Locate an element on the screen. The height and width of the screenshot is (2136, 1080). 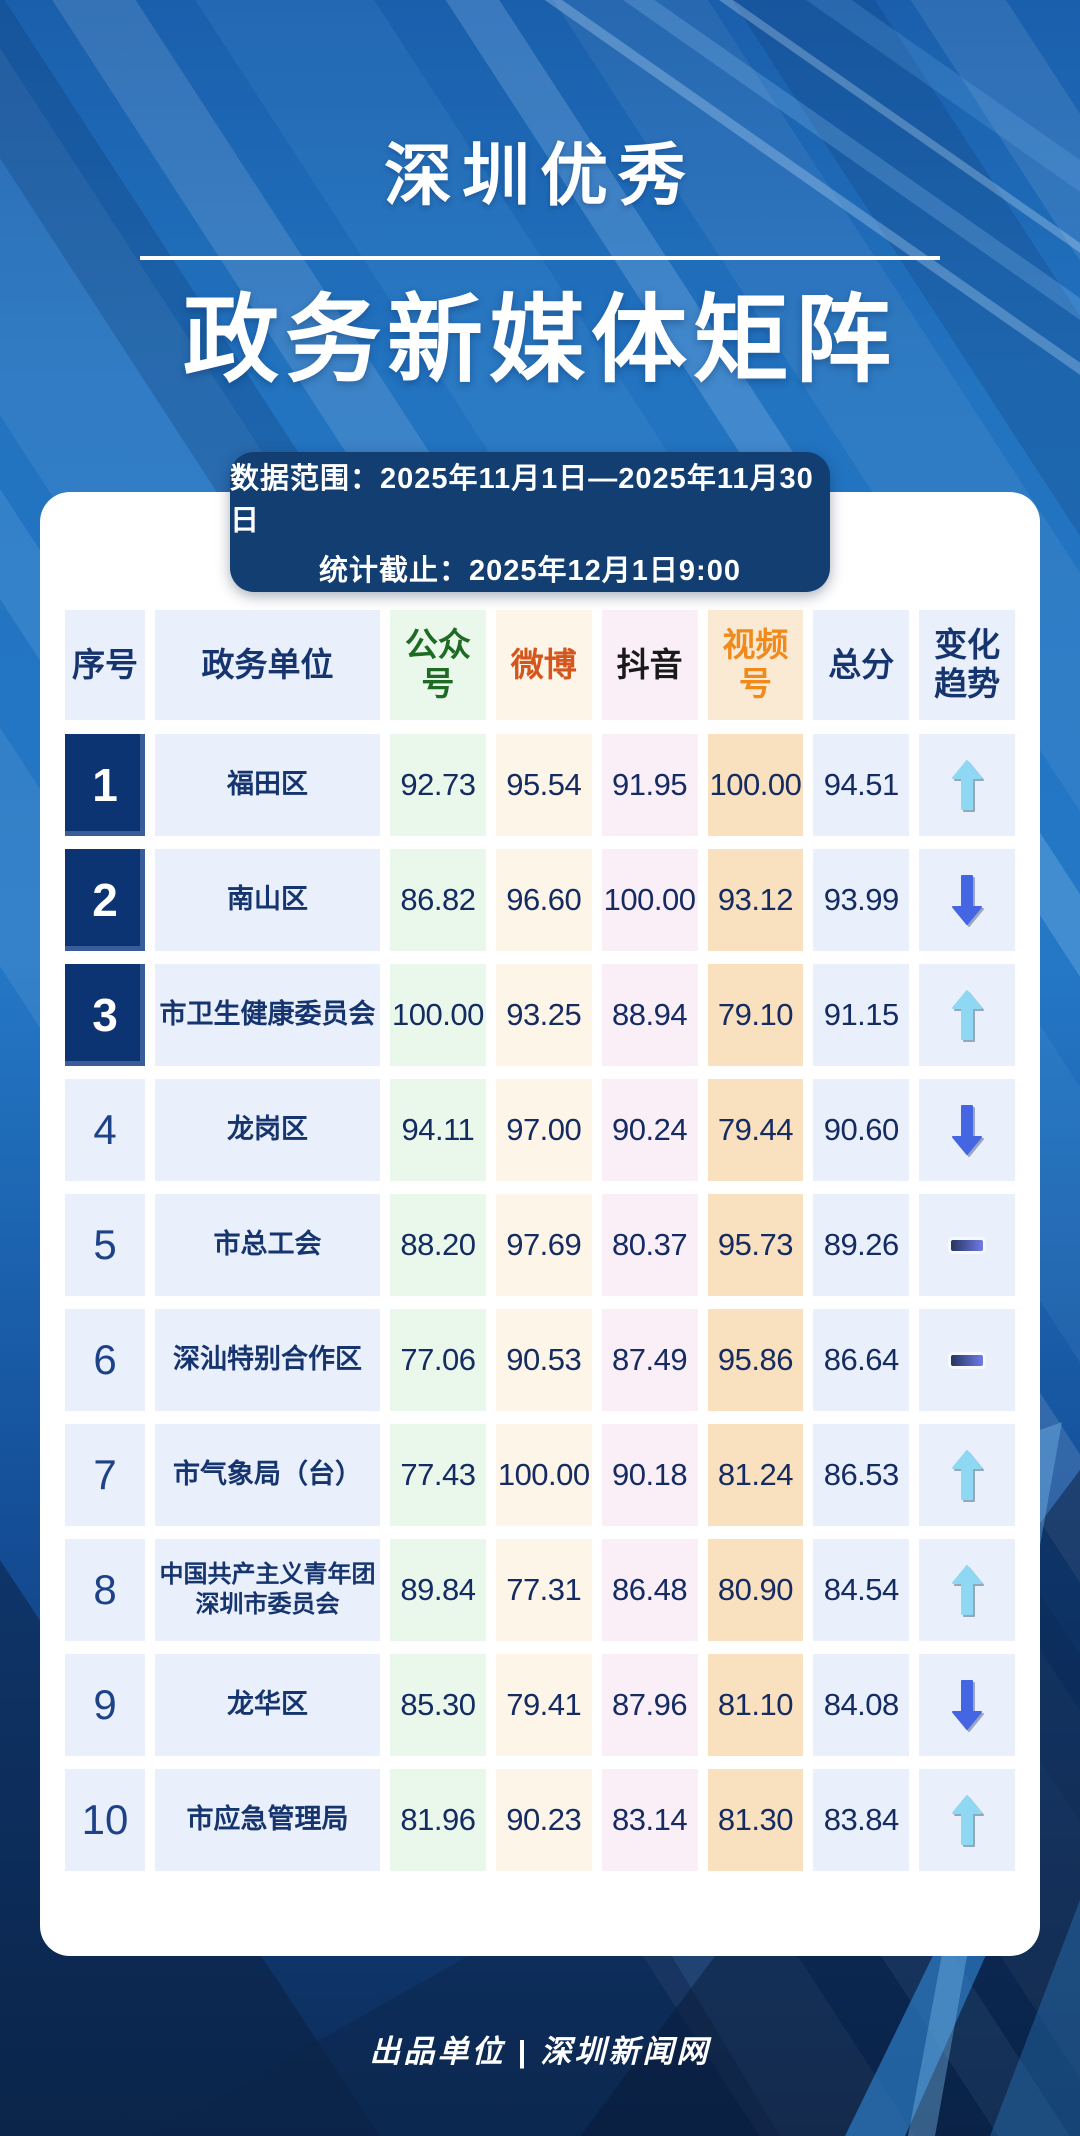
rank-cell: 4 is located at coordinates (105, 1130).